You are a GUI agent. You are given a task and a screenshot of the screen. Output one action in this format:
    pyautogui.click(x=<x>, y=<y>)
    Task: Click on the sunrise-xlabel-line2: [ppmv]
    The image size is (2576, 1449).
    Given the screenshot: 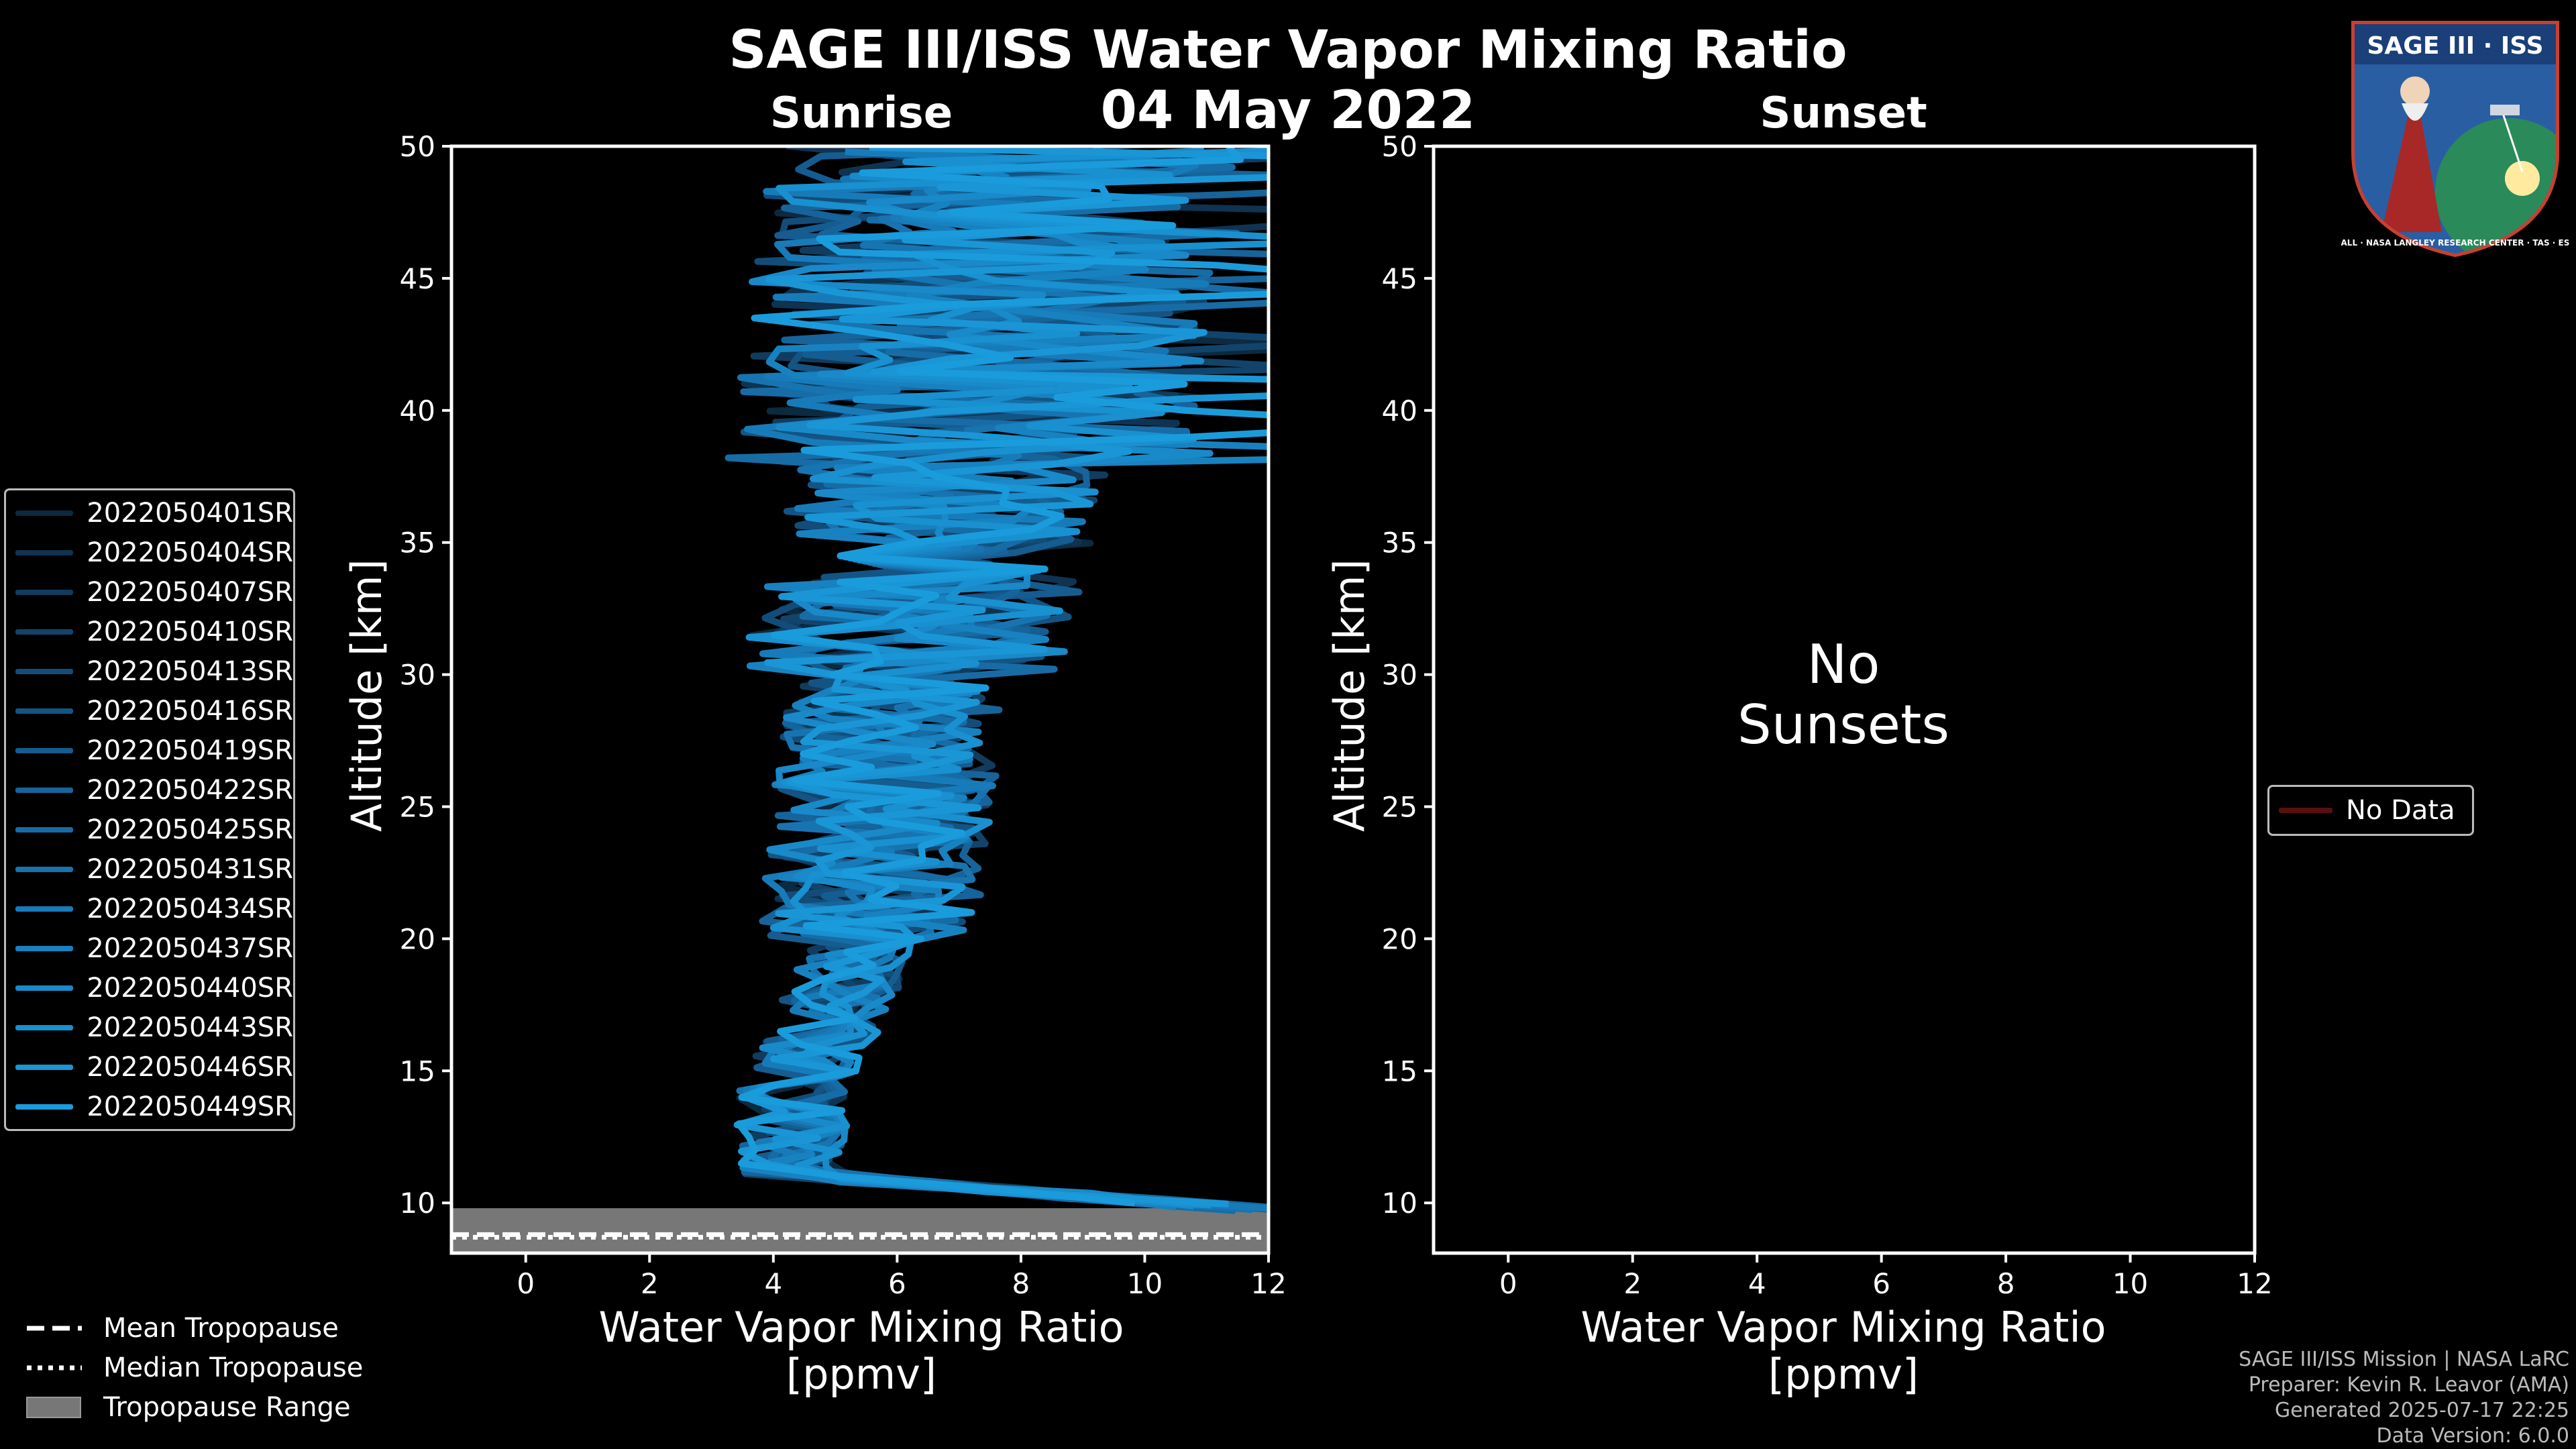 What is the action you would take?
    pyautogui.click(x=861, y=1374)
    